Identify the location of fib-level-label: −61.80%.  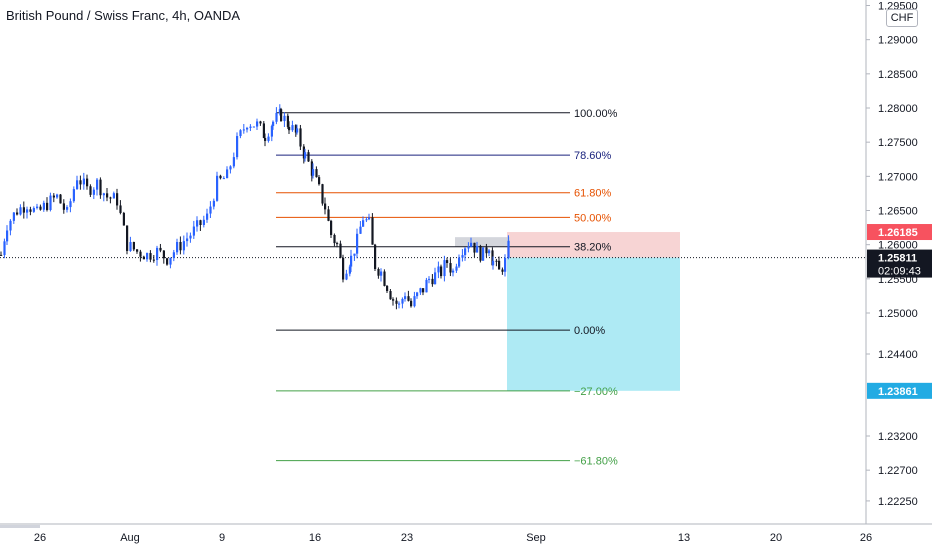
(596, 462).